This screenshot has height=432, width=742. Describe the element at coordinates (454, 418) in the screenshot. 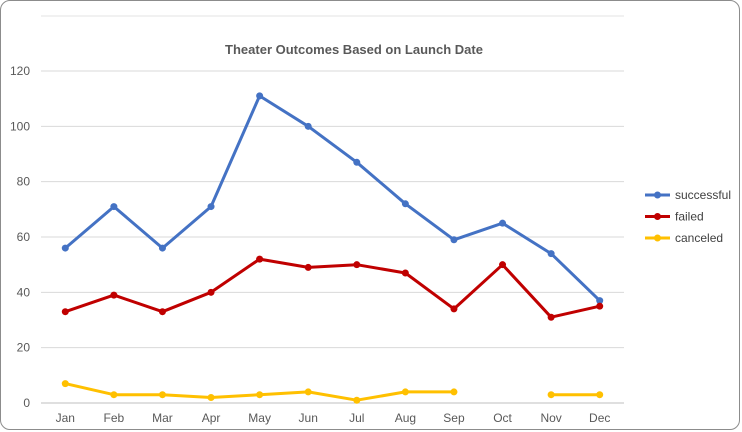

I see `x-tick-label: Sep` at that location.